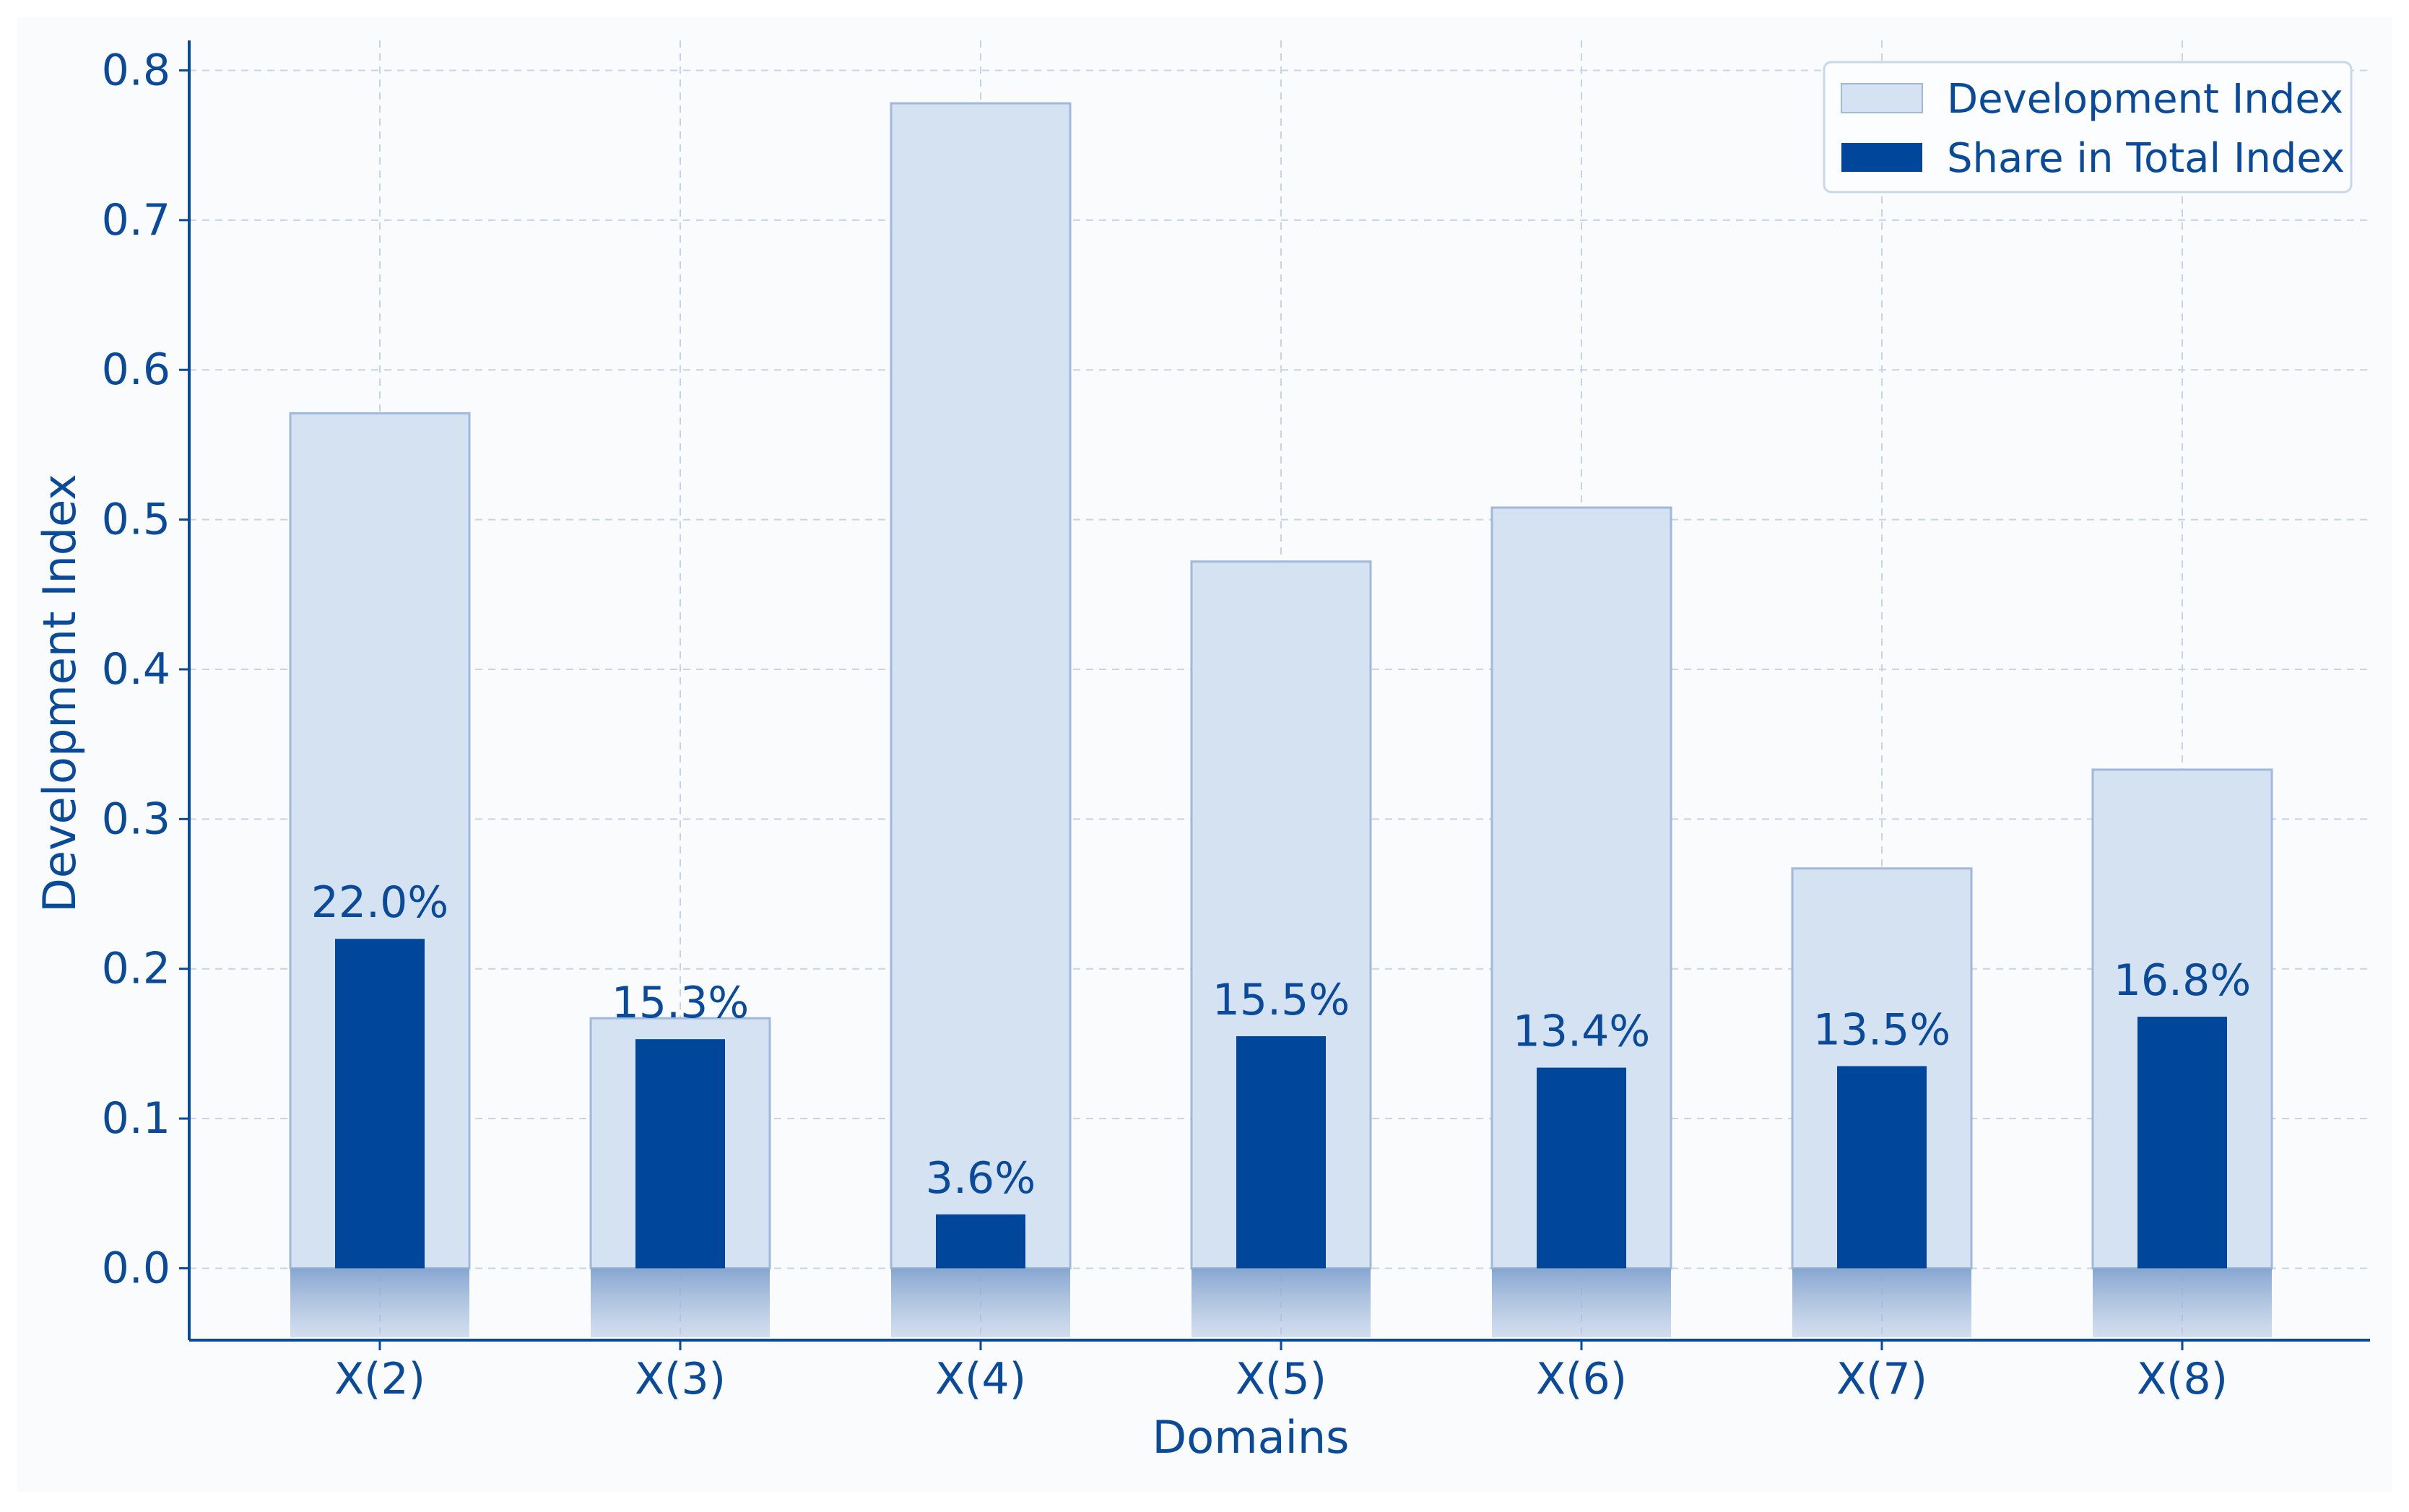 The width and height of the screenshot is (2409, 1512). Describe the element at coordinates (136, 1268) in the screenshot. I see `y-tick-label-0: 0.0` at that location.